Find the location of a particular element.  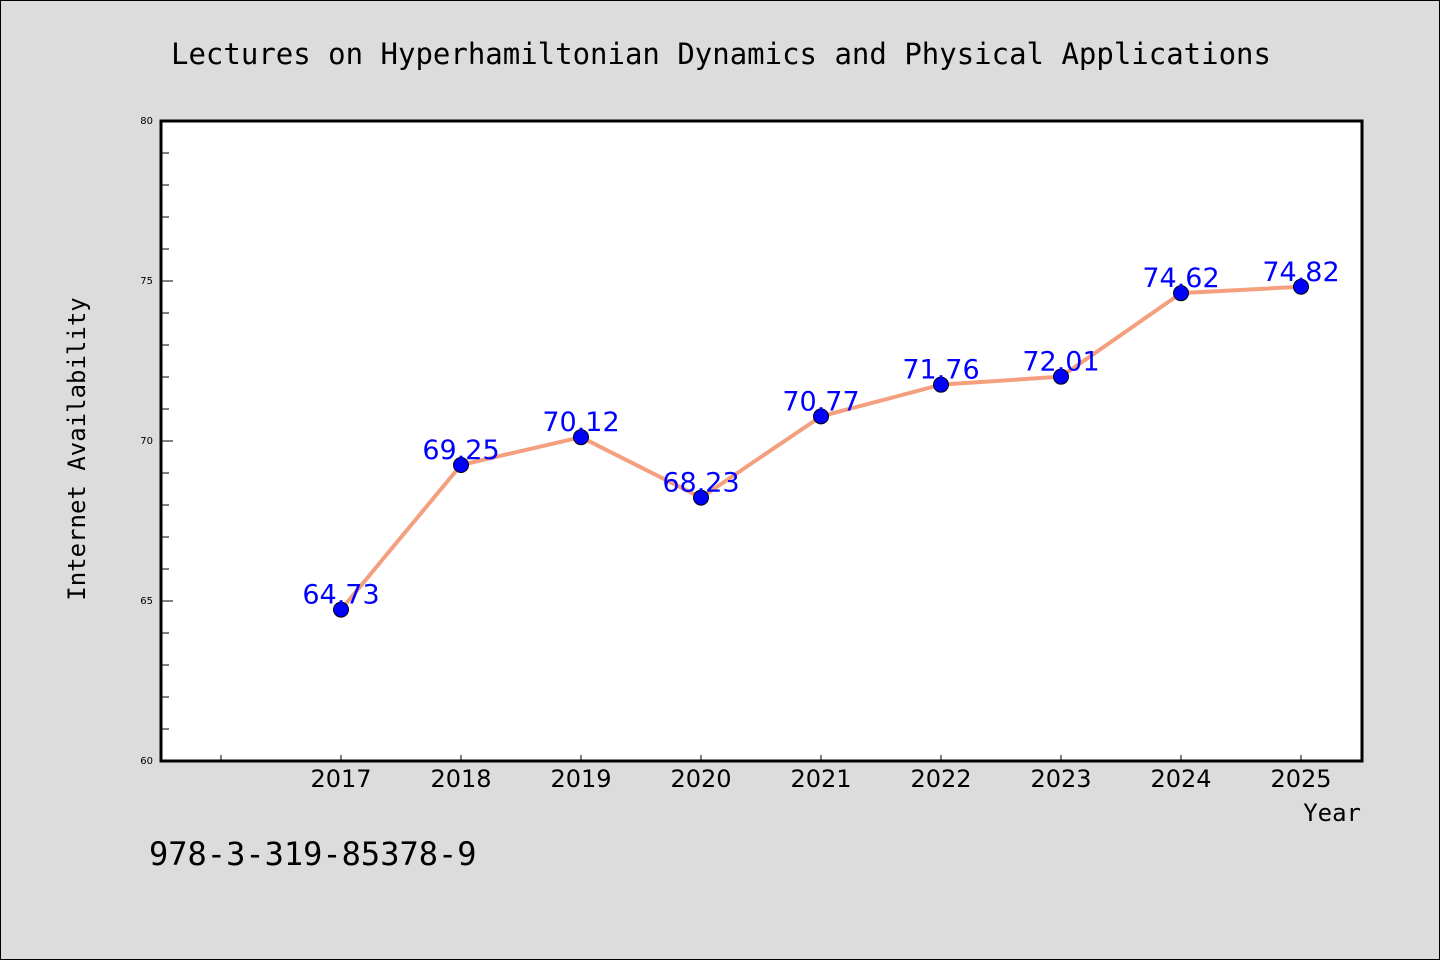

data-label: 71.76 is located at coordinates (940, 370).